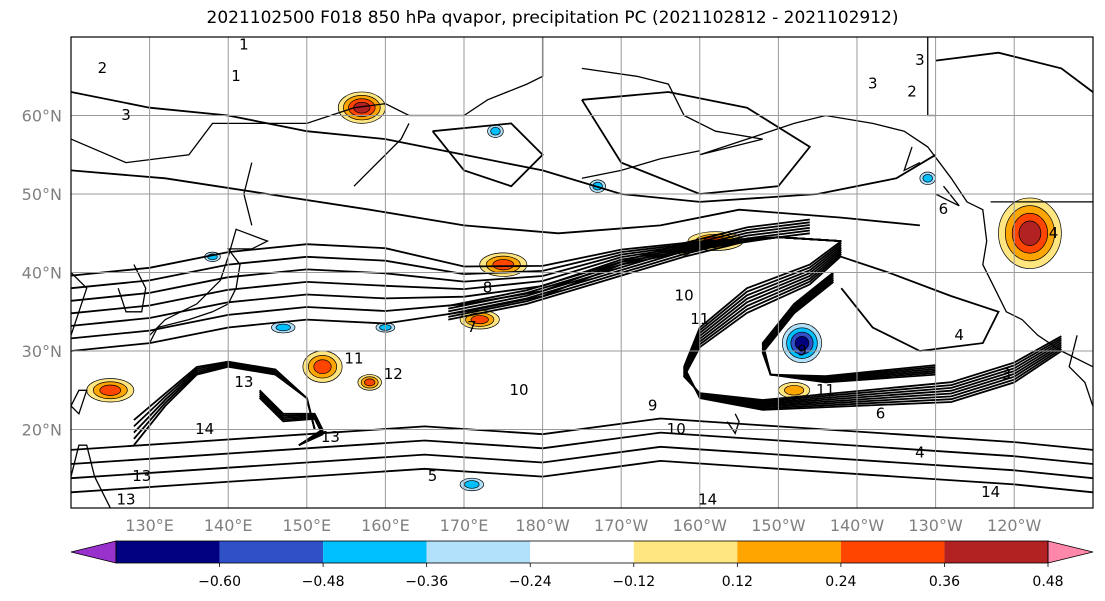 This screenshot has width=1105, height=601. What do you see at coordinates (42, 116) in the screenshot?
I see `latitude-label: 60°N` at bounding box center [42, 116].